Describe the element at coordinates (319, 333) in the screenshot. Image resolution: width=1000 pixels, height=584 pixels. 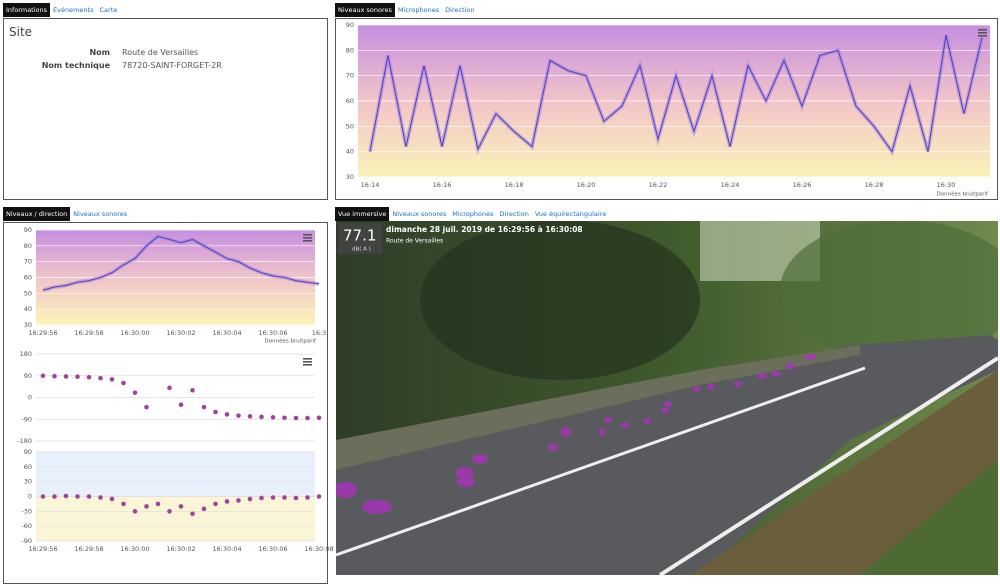
I see `x-tick-label: 16:3` at that location.